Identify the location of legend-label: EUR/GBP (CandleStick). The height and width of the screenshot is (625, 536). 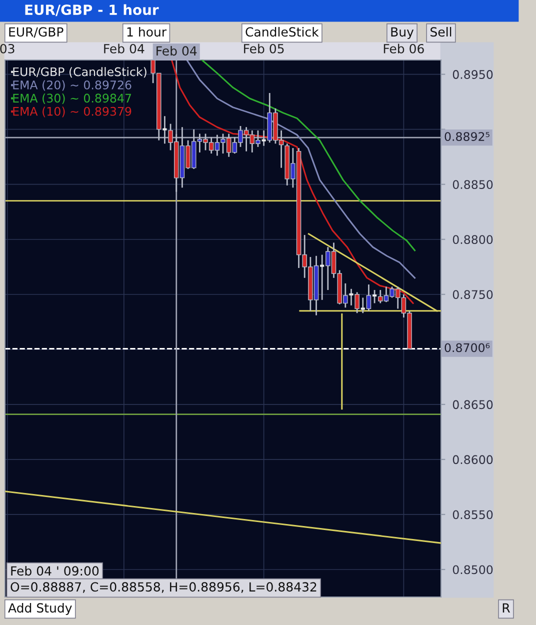
(79, 72).